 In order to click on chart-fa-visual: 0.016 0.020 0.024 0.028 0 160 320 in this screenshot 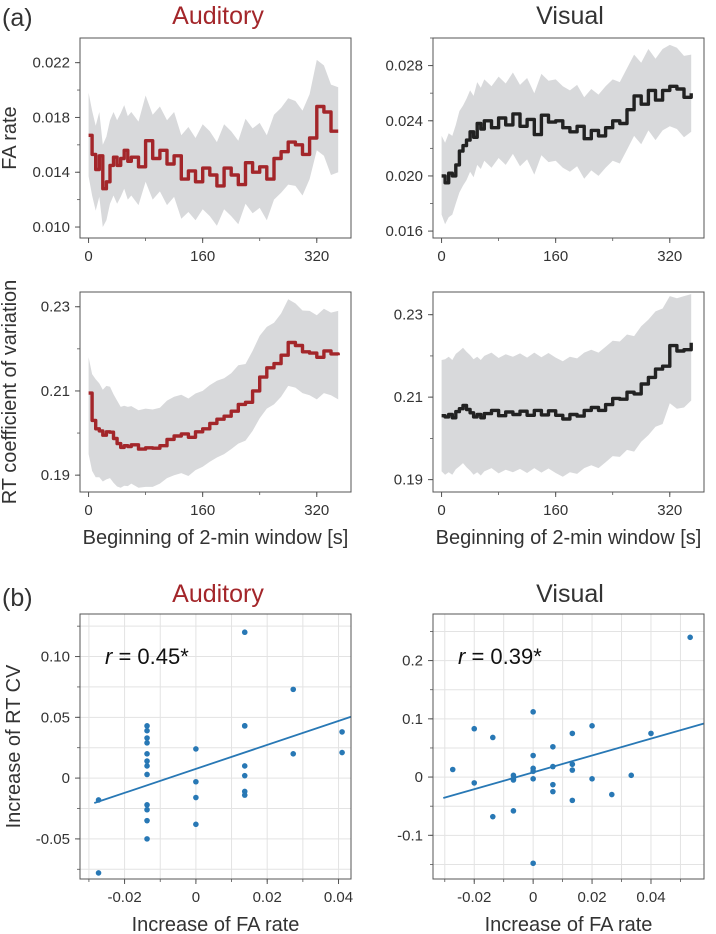, I will do `click(545, 151)`.